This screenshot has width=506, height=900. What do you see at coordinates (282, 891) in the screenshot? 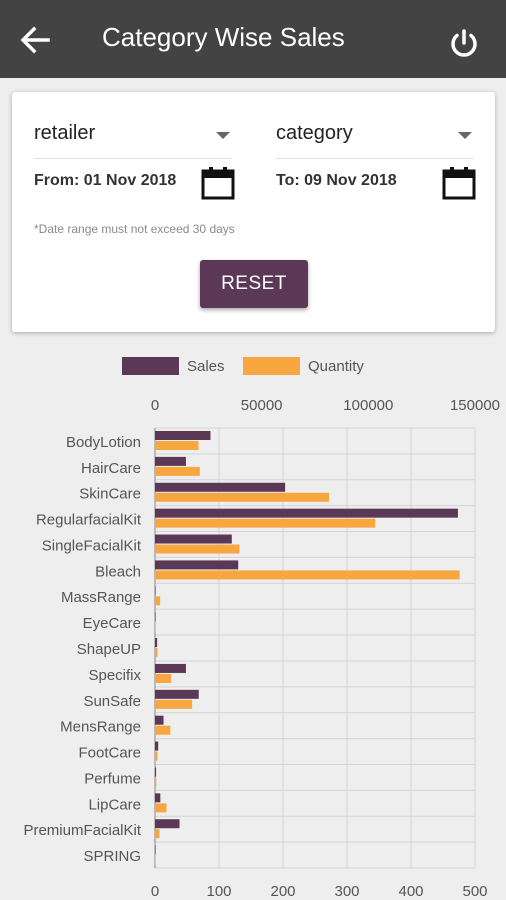
I see `bottom-axis-tick-label: 200` at bounding box center [282, 891].